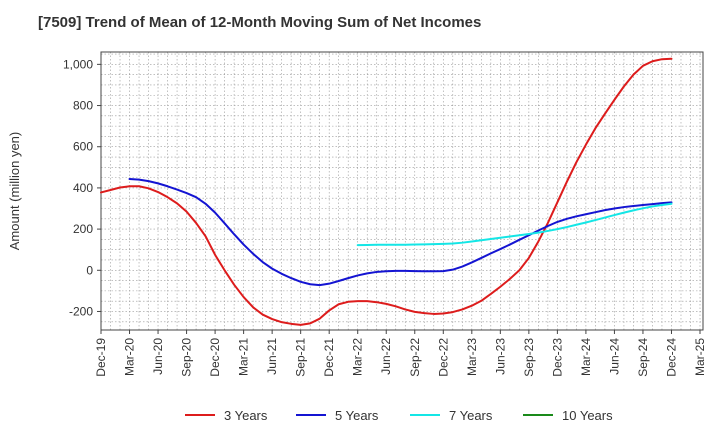  I want to click on x-tick-label: Mar-21, so click(244, 357).